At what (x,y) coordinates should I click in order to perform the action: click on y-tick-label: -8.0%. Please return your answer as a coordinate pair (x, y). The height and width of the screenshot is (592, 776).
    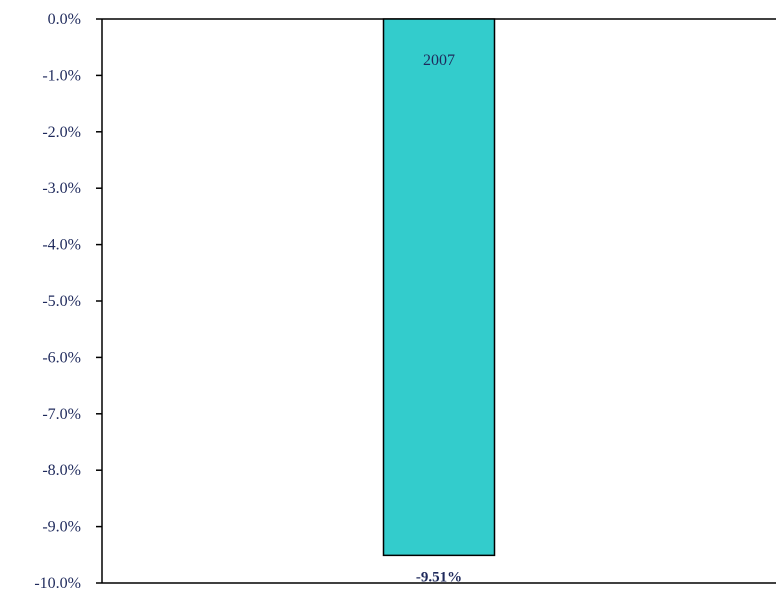
    Looking at the image, I should click on (61, 470).